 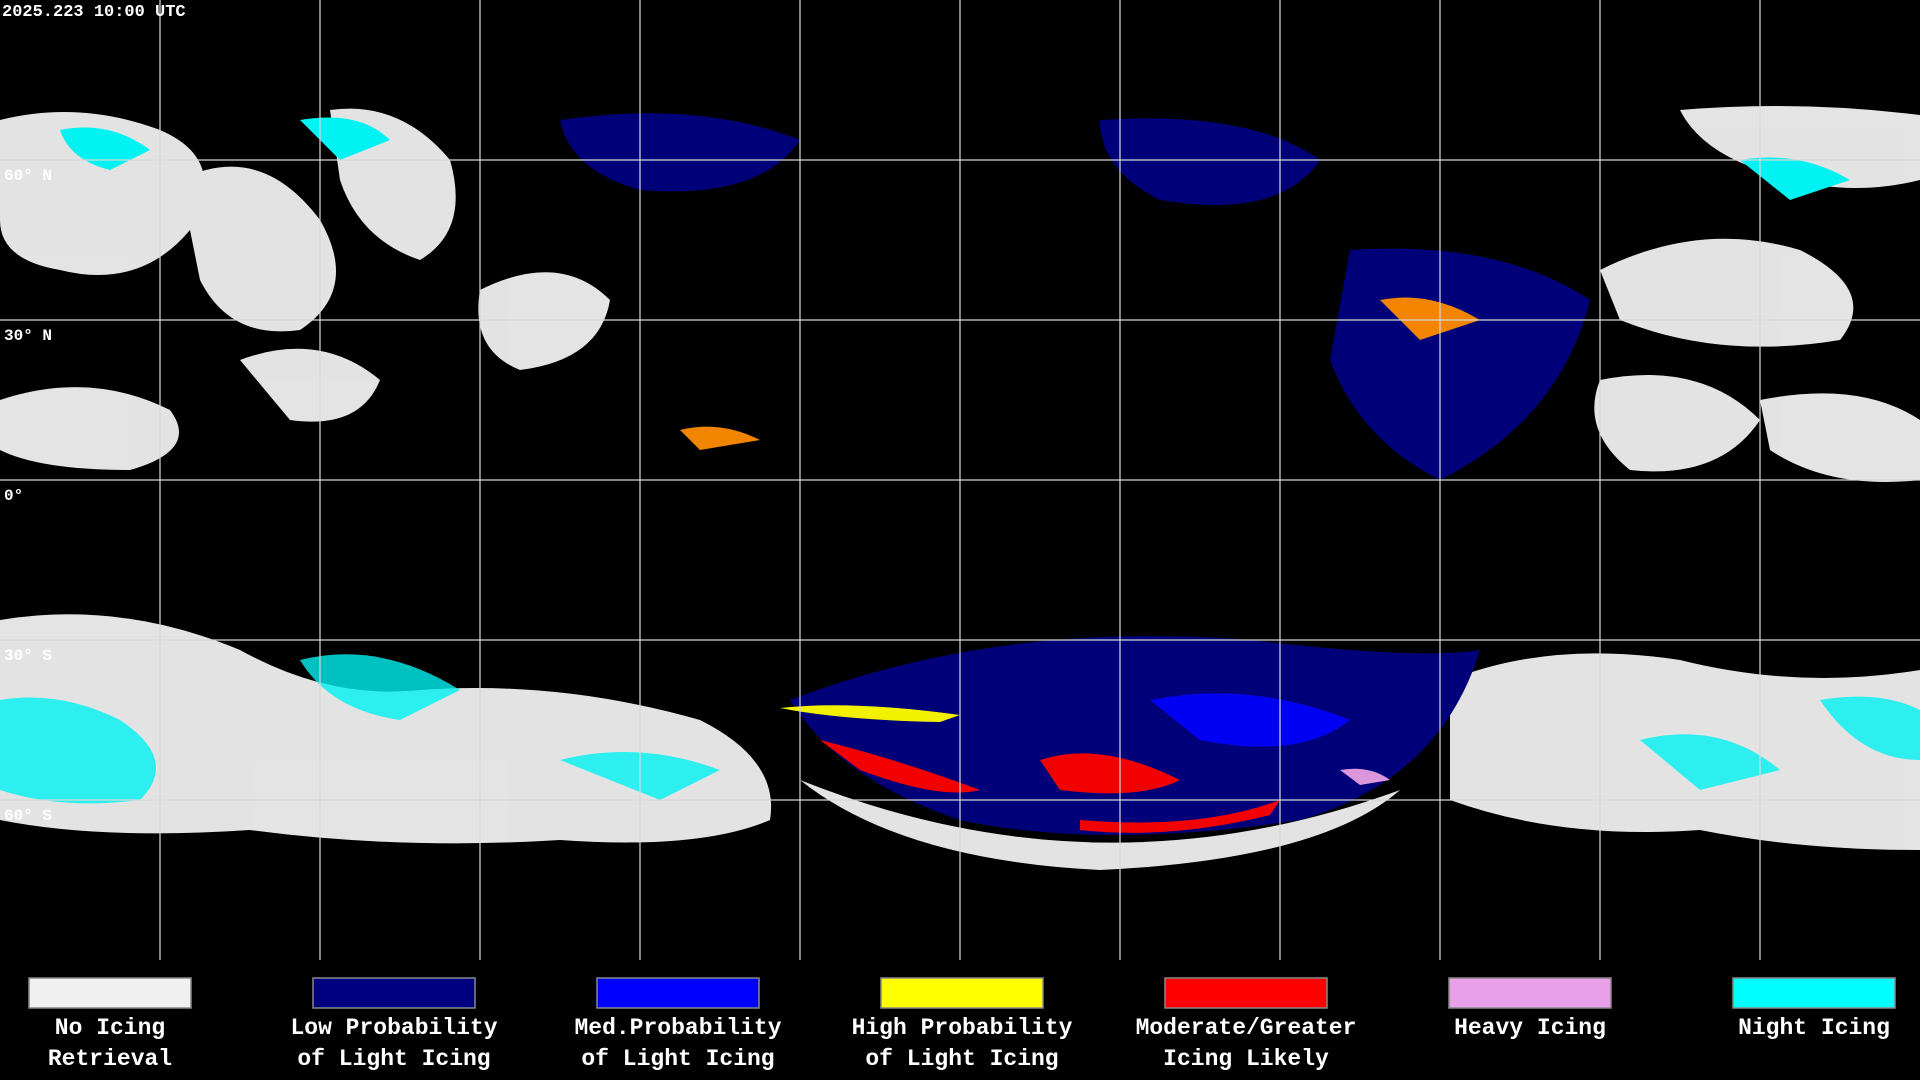 I want to click on latitude-labels: 60° N 30° N 0° 30° S 60° S, so click(x=28, y=496).